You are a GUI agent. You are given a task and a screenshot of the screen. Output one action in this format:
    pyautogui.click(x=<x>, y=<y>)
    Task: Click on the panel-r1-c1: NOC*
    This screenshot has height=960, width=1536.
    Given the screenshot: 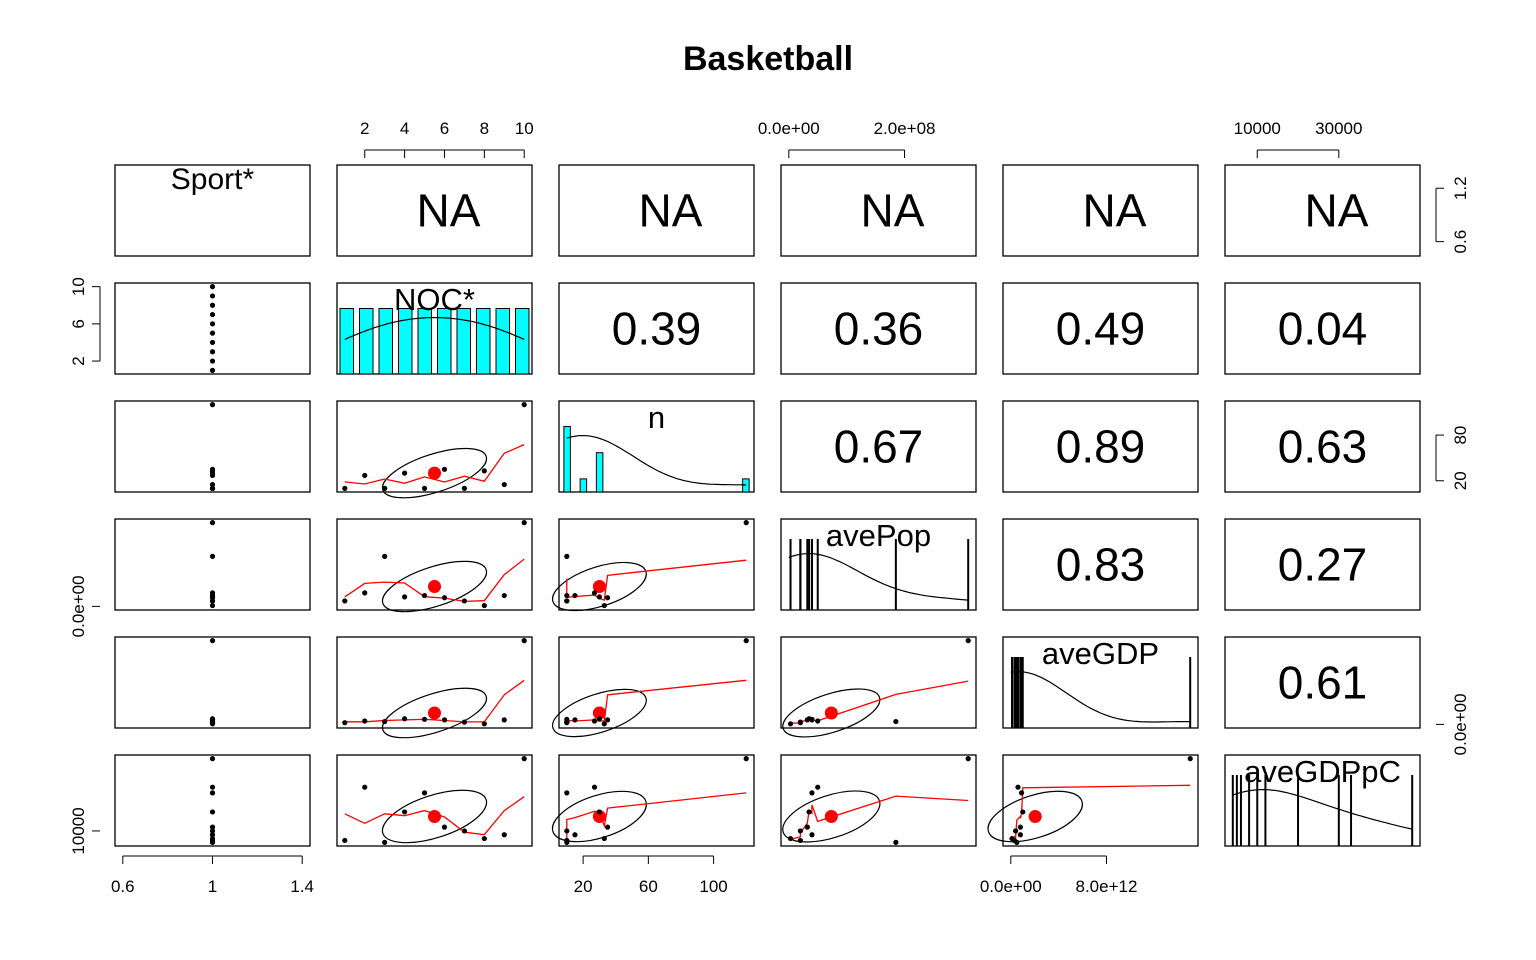 What is the action you would take?
    pyautogui.click(x=434, y=328)
    